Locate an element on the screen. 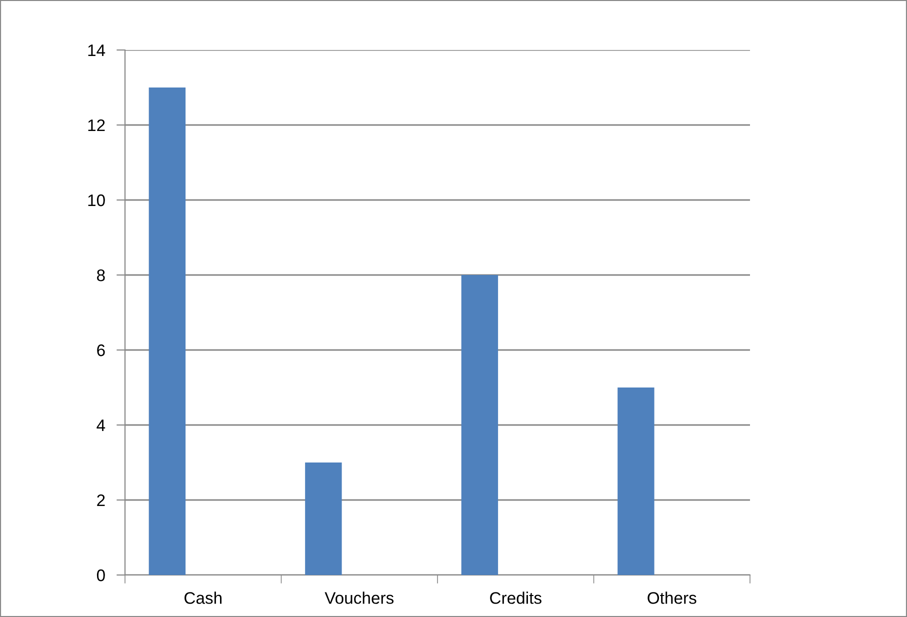 This screenshot has width=907, height=617. y-tick-label: 6 is located at coordinates (101, 350).